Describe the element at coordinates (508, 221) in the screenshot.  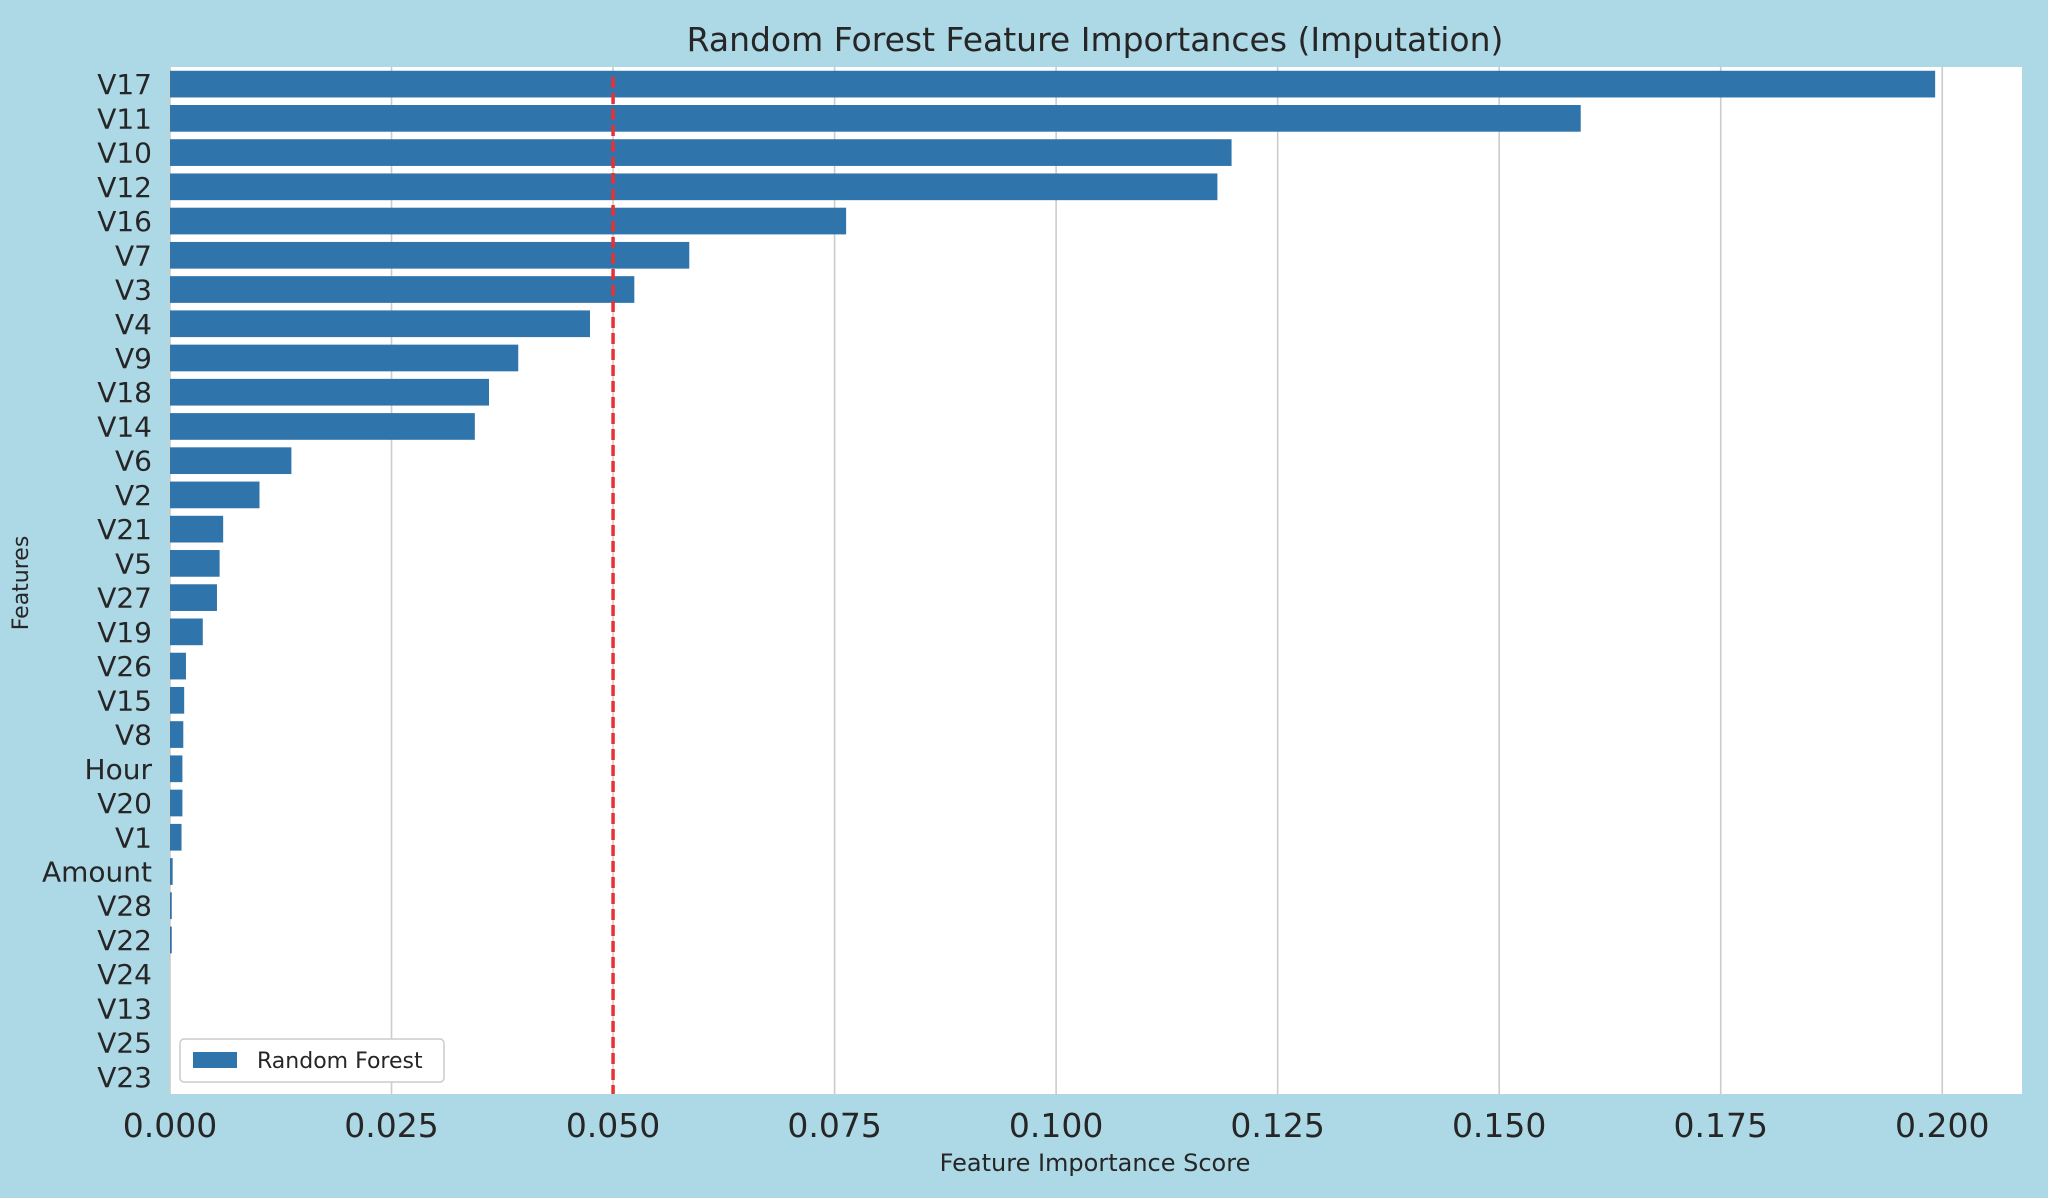
I see `bar-v16` at that location.